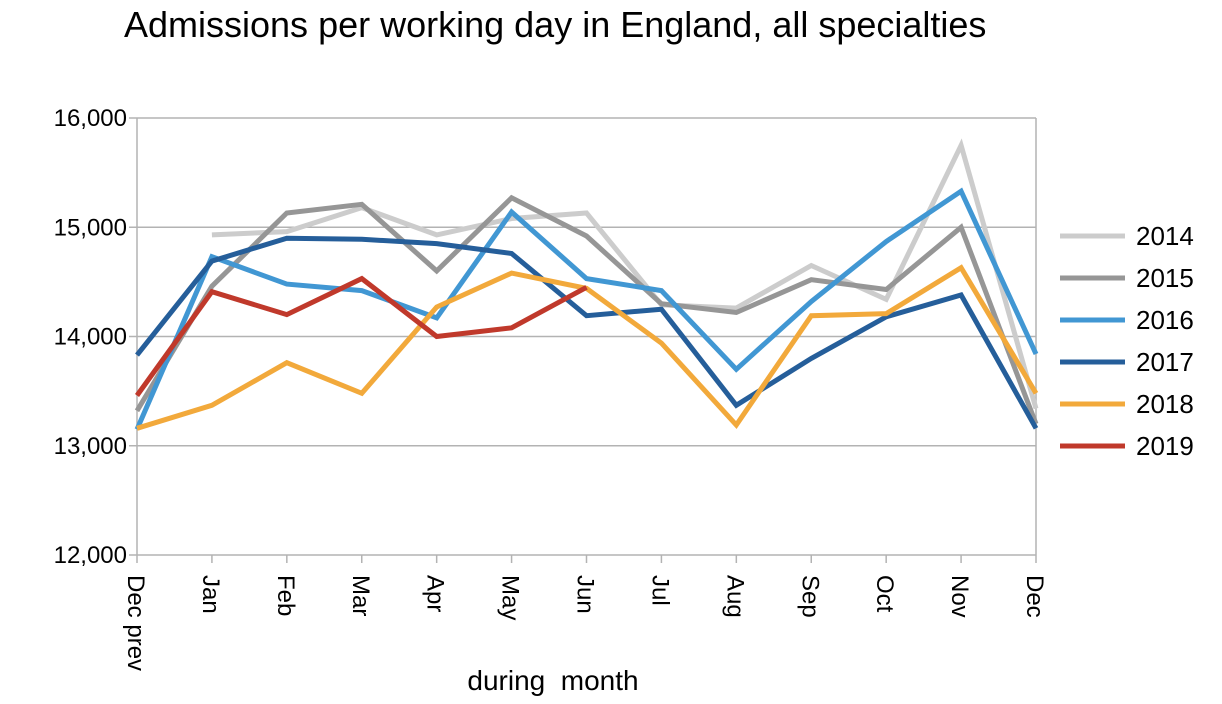 The height and width of the screenshot is (704, 1222). Describe the element at coordinates (435, 593) in the screenshot. I see `x-tick-label: Apr` at that location.